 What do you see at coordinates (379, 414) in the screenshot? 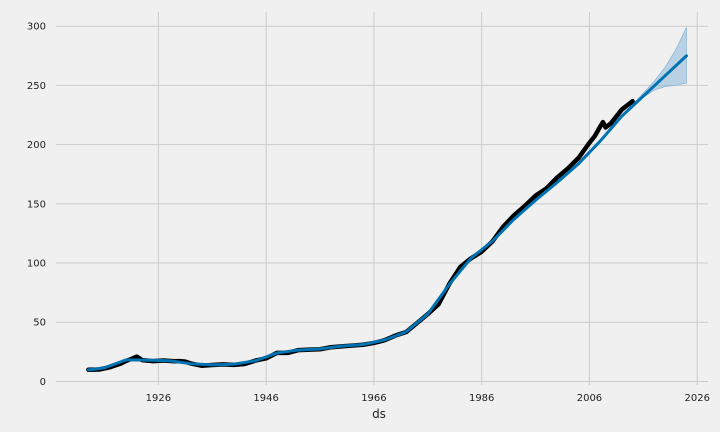
I see `x-axis-label: ds` at bounding box center [379, 414].